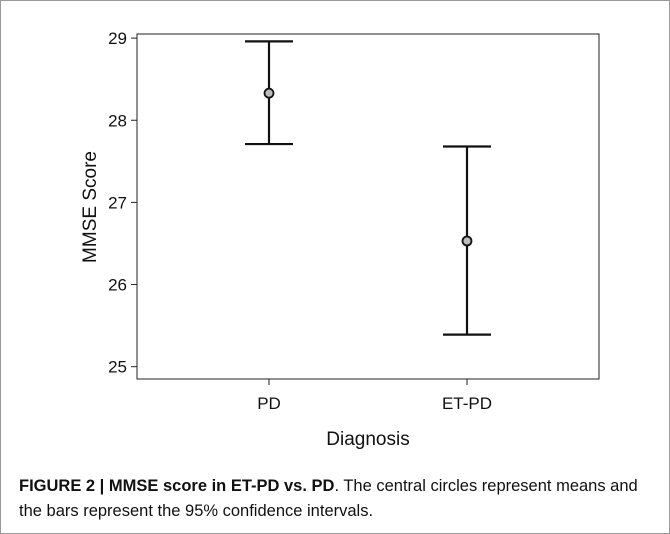 This screenshot has height=534, width=670. I want to click on y-tick-label: 28, so click(117, 120).